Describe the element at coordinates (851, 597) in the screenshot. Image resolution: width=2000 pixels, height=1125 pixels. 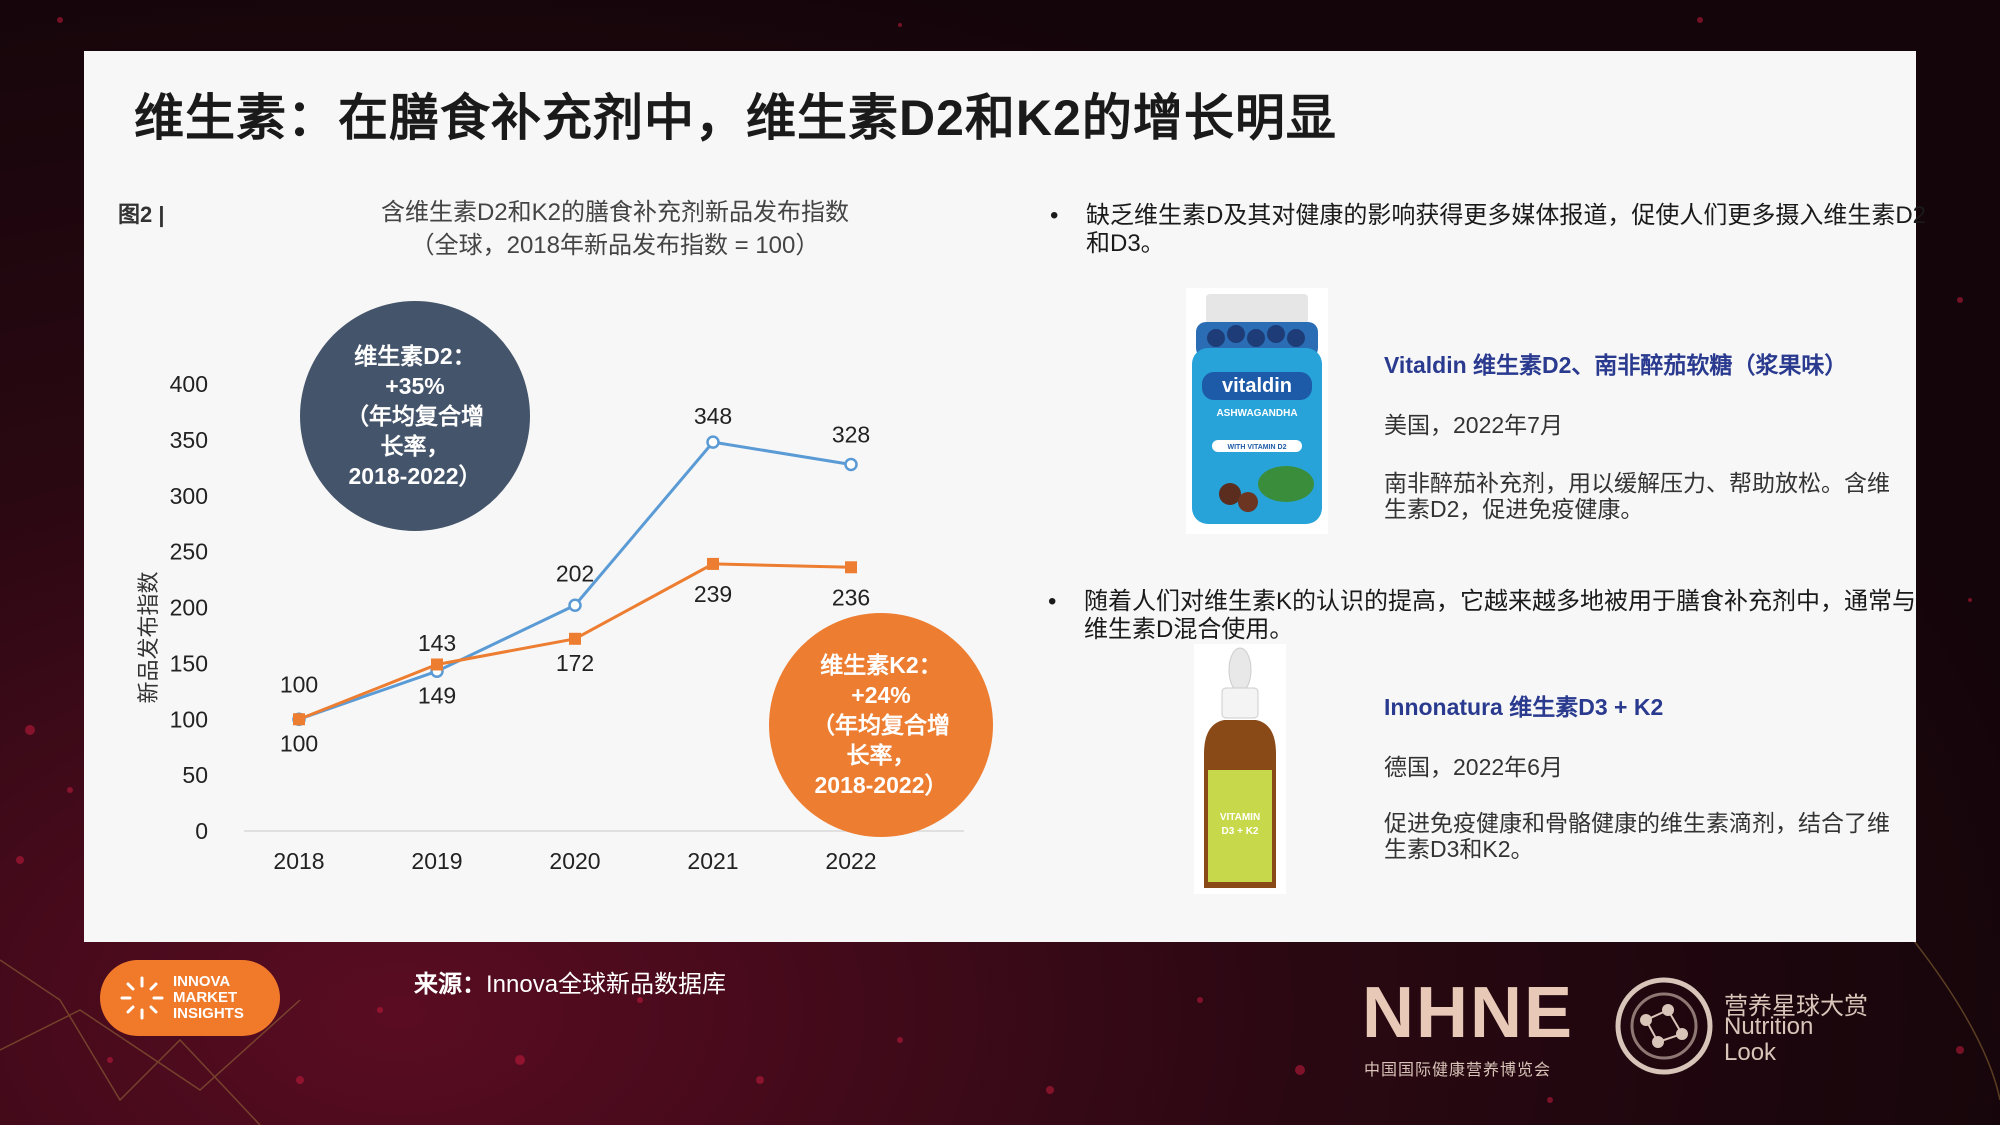
I see `data-label-k2: 236` at that location.